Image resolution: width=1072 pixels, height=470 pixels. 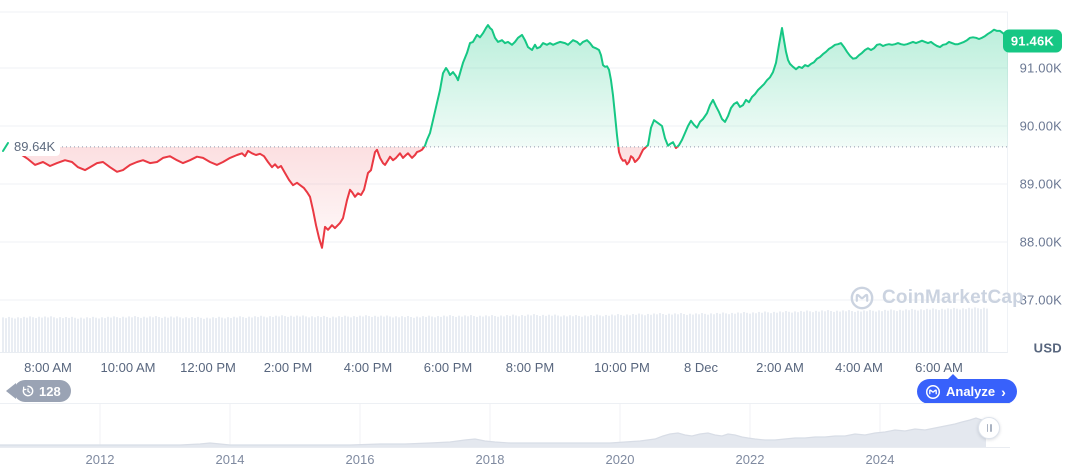 I want to click on timeline-year-tick: 2018, so click(x=490, y=459).